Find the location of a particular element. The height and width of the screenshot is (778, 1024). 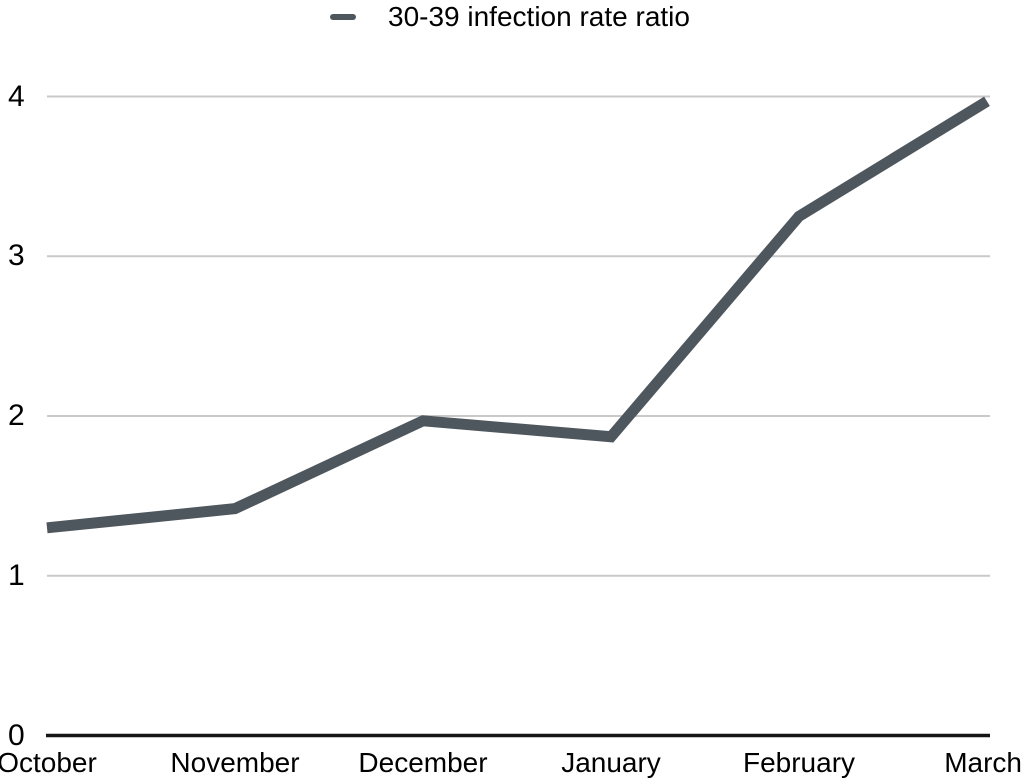

legend-label: 30-39 infection rate ratio is located at coordinates (539, 16).